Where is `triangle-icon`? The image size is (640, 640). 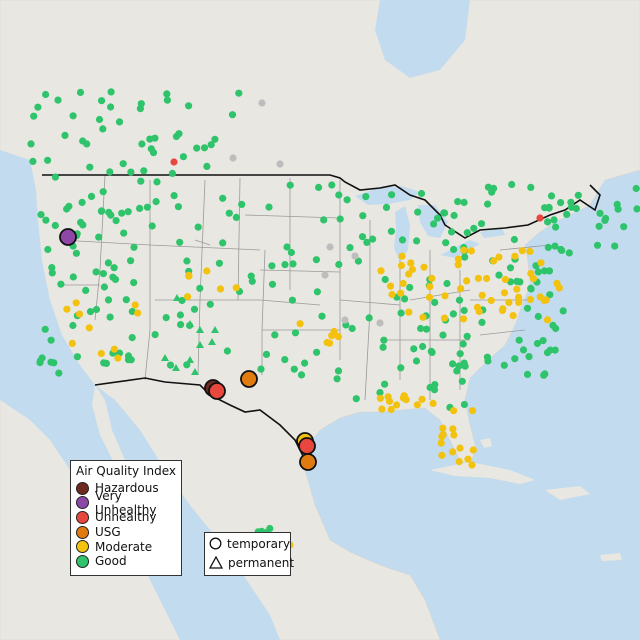
triangle-icon is located at coordinates (216, 563).